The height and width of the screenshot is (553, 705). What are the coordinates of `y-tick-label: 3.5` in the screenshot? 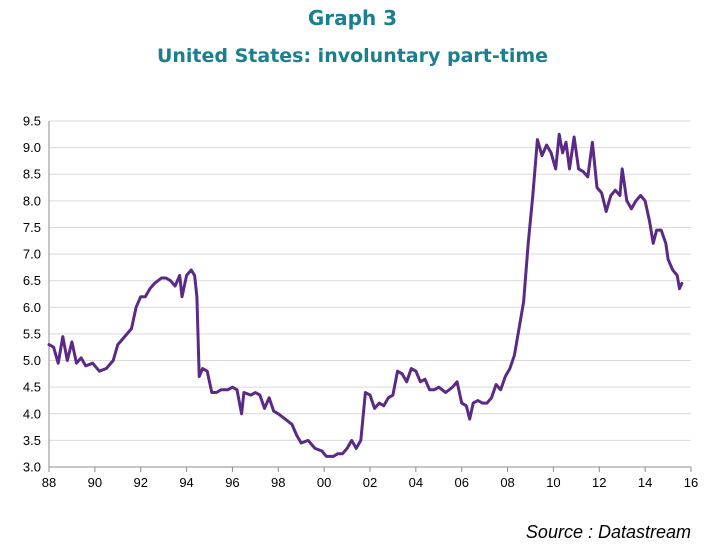 It's located at (32, 440).